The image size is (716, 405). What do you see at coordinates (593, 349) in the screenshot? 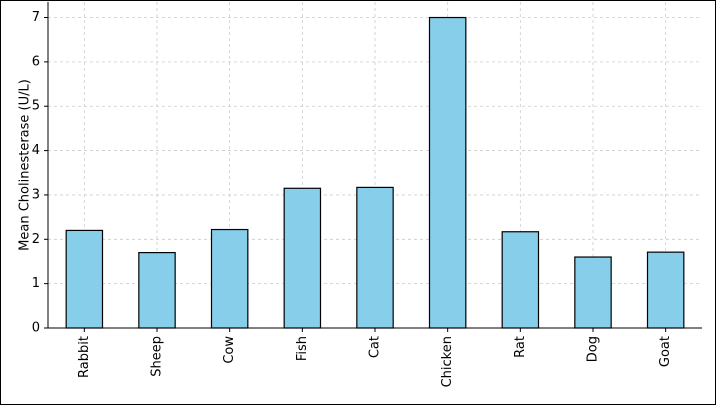
I see `x-tick-label: Dog` at bounding box center [593, 349].